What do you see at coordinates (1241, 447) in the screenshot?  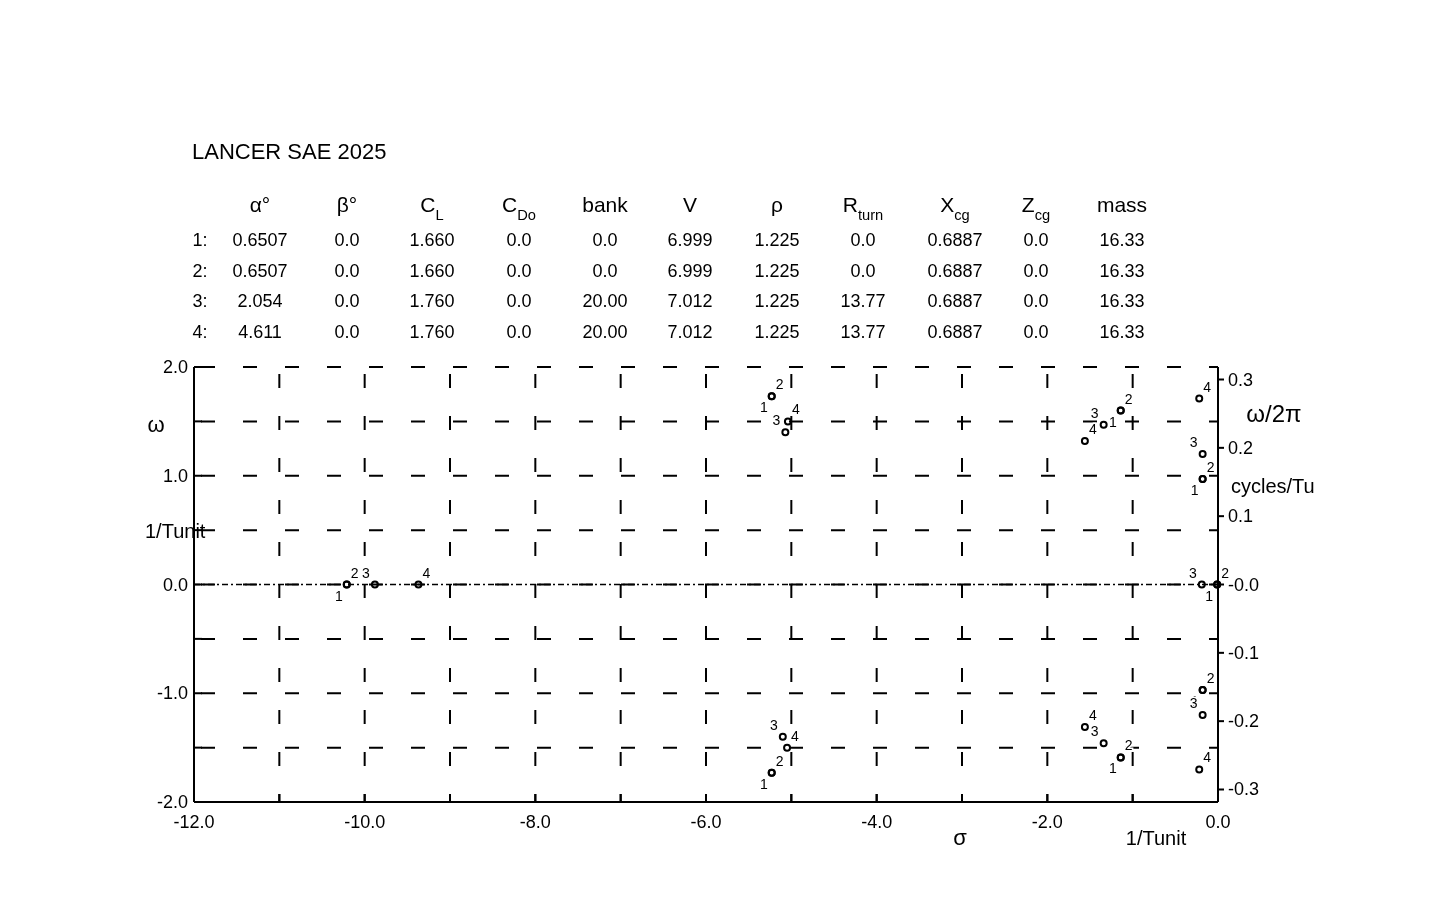 I see `y2-tick-label: 0.2` at bounding box center [1241, 447].